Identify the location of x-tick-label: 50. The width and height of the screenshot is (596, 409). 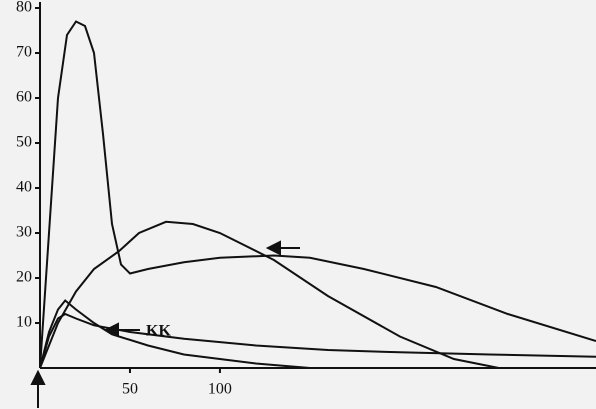
(130, 389).